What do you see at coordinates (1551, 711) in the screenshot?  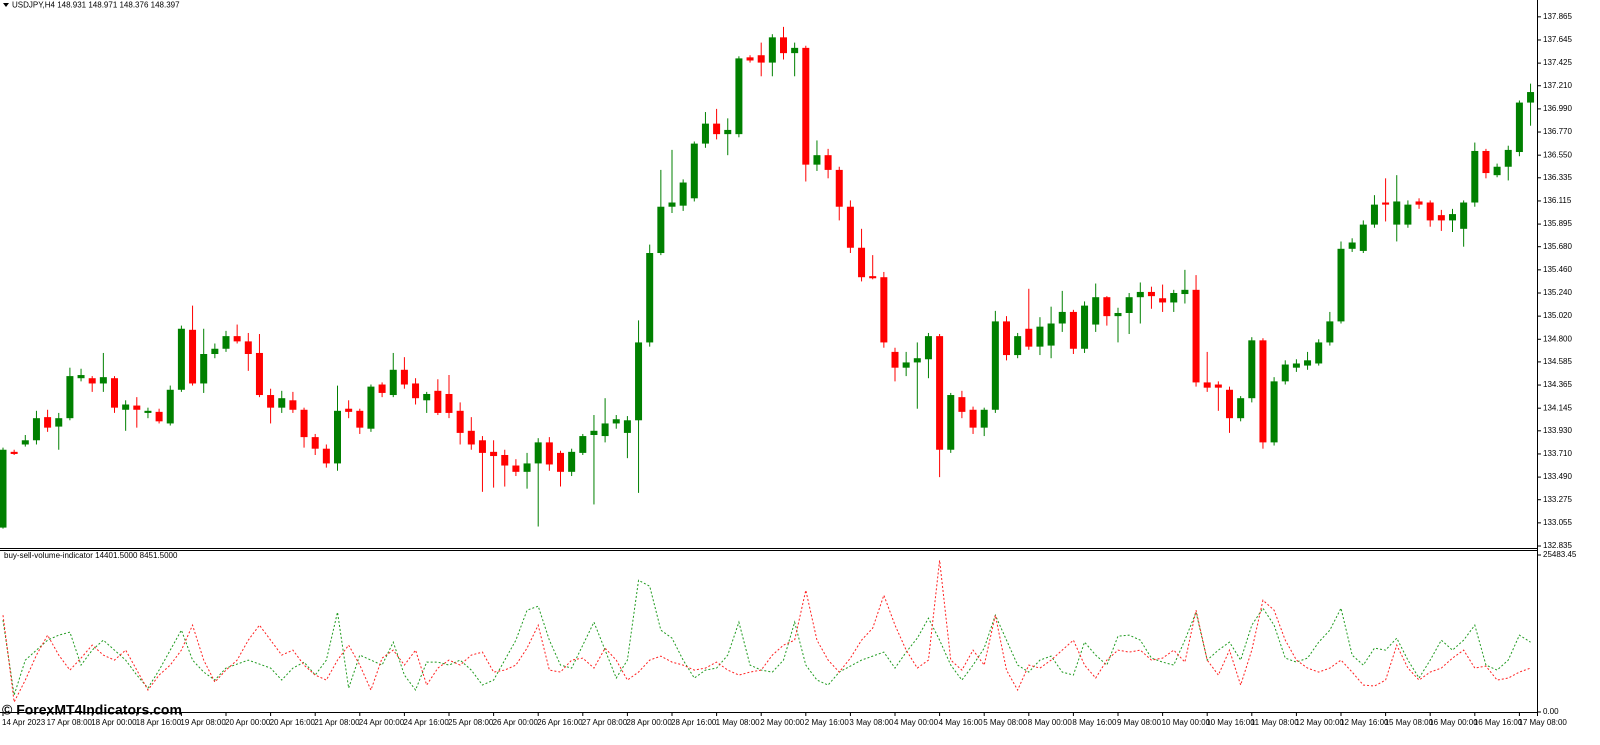 I see `y-tick-label: 0.00` at bounding box center [1551, 711].